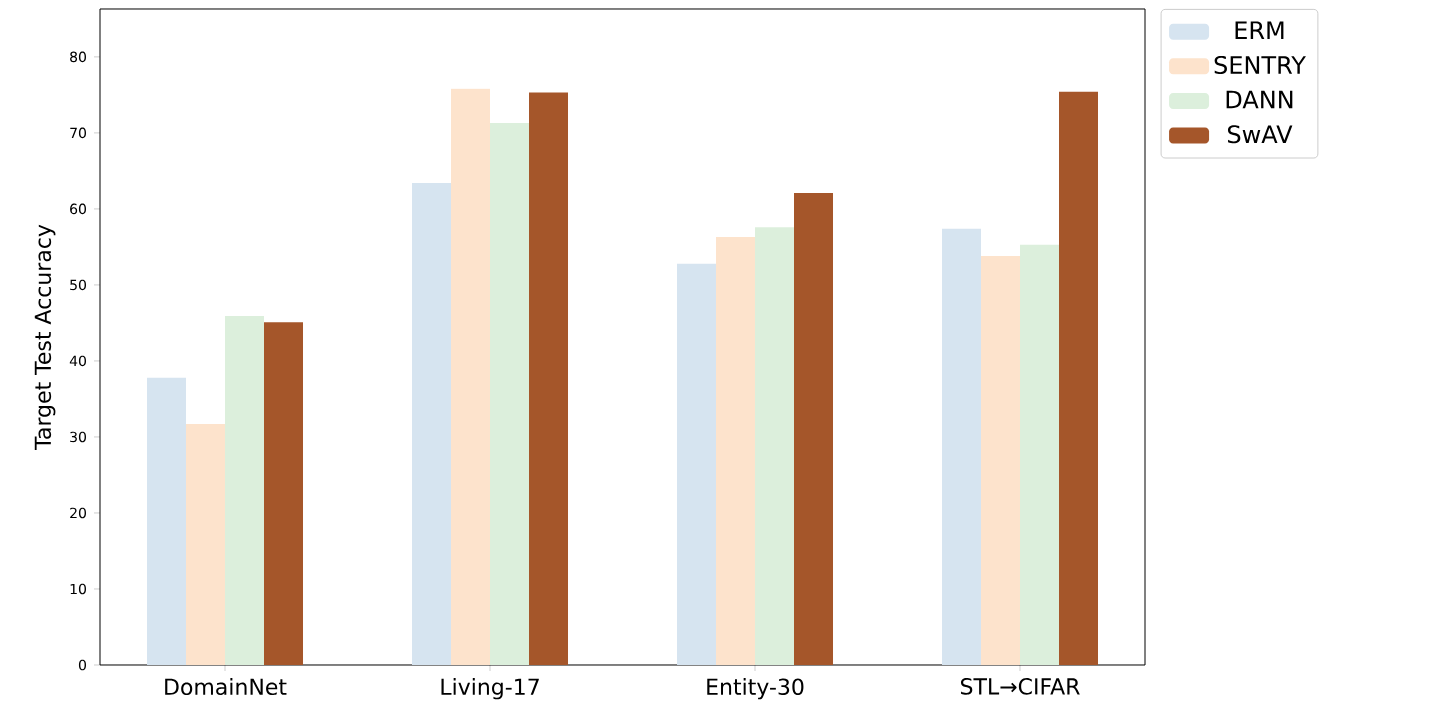  I want to click on y-tick-label: 20, so click(78, 513).